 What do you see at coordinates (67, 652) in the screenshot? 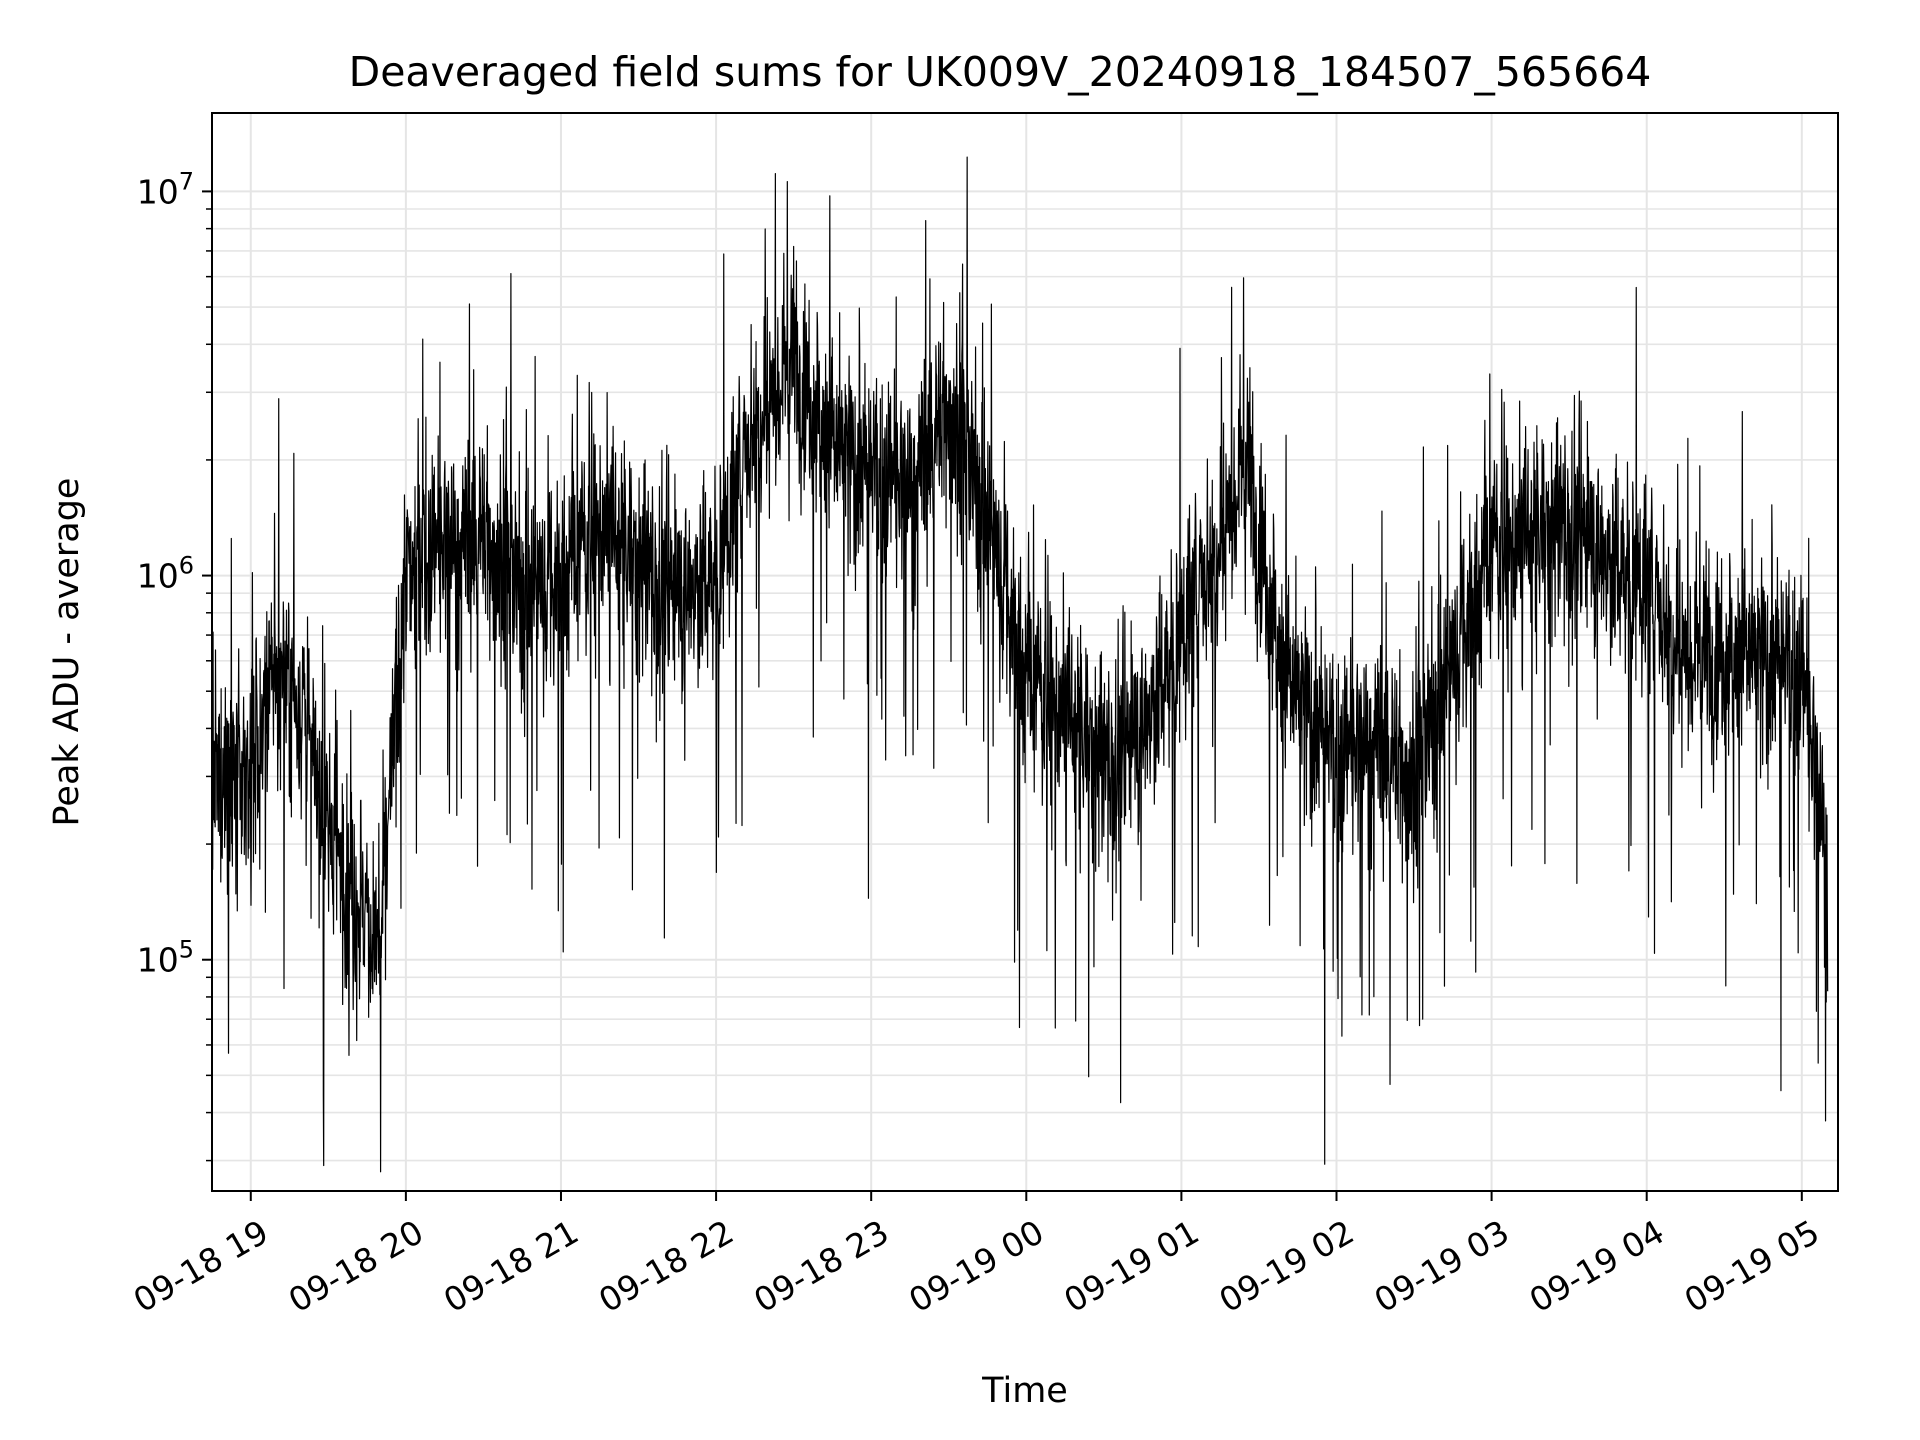
I see `y-axis-label: Peak ADU - average` at bounding box center [67, 652].